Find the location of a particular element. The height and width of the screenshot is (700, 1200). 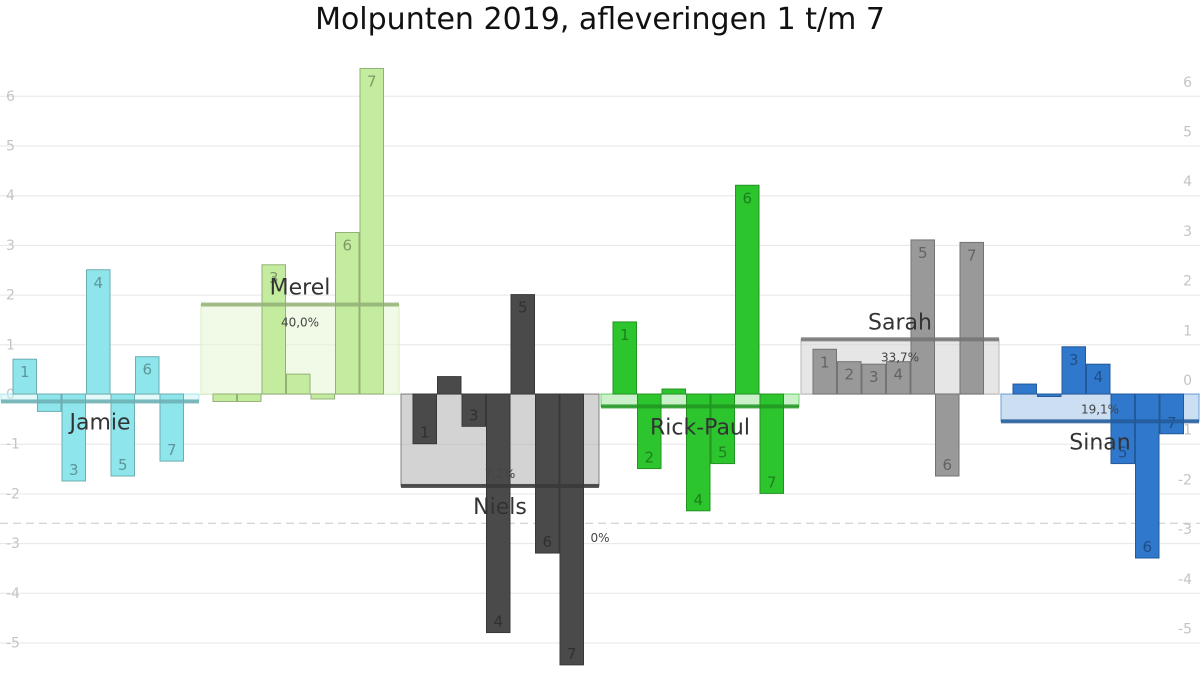

y-tick-left: -5 is located at coordinates (13, 644).